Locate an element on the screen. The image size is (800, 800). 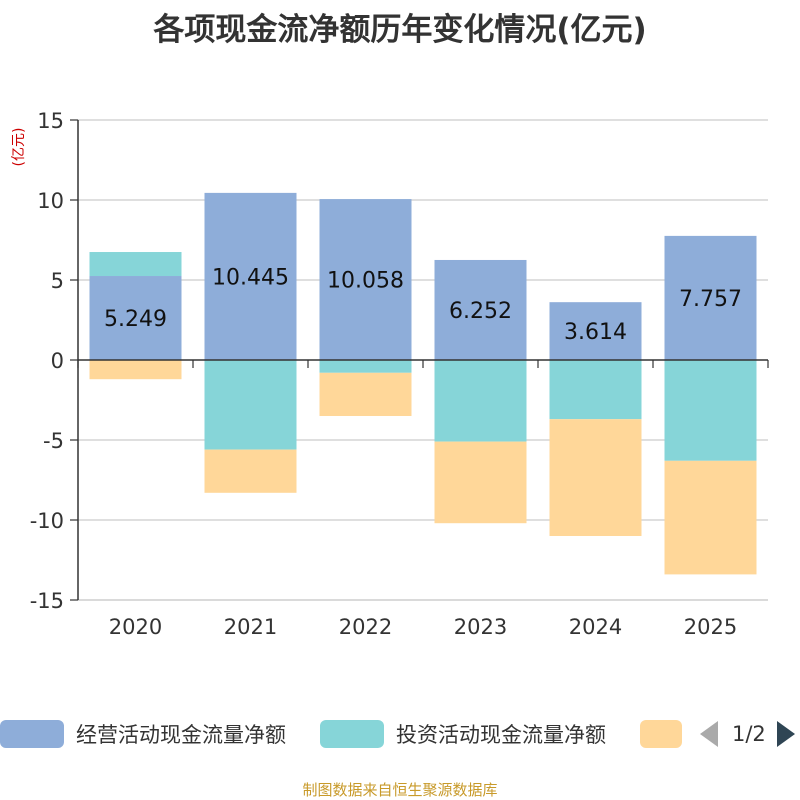
bar-series2-2024 is located at coordinates (595, 477).